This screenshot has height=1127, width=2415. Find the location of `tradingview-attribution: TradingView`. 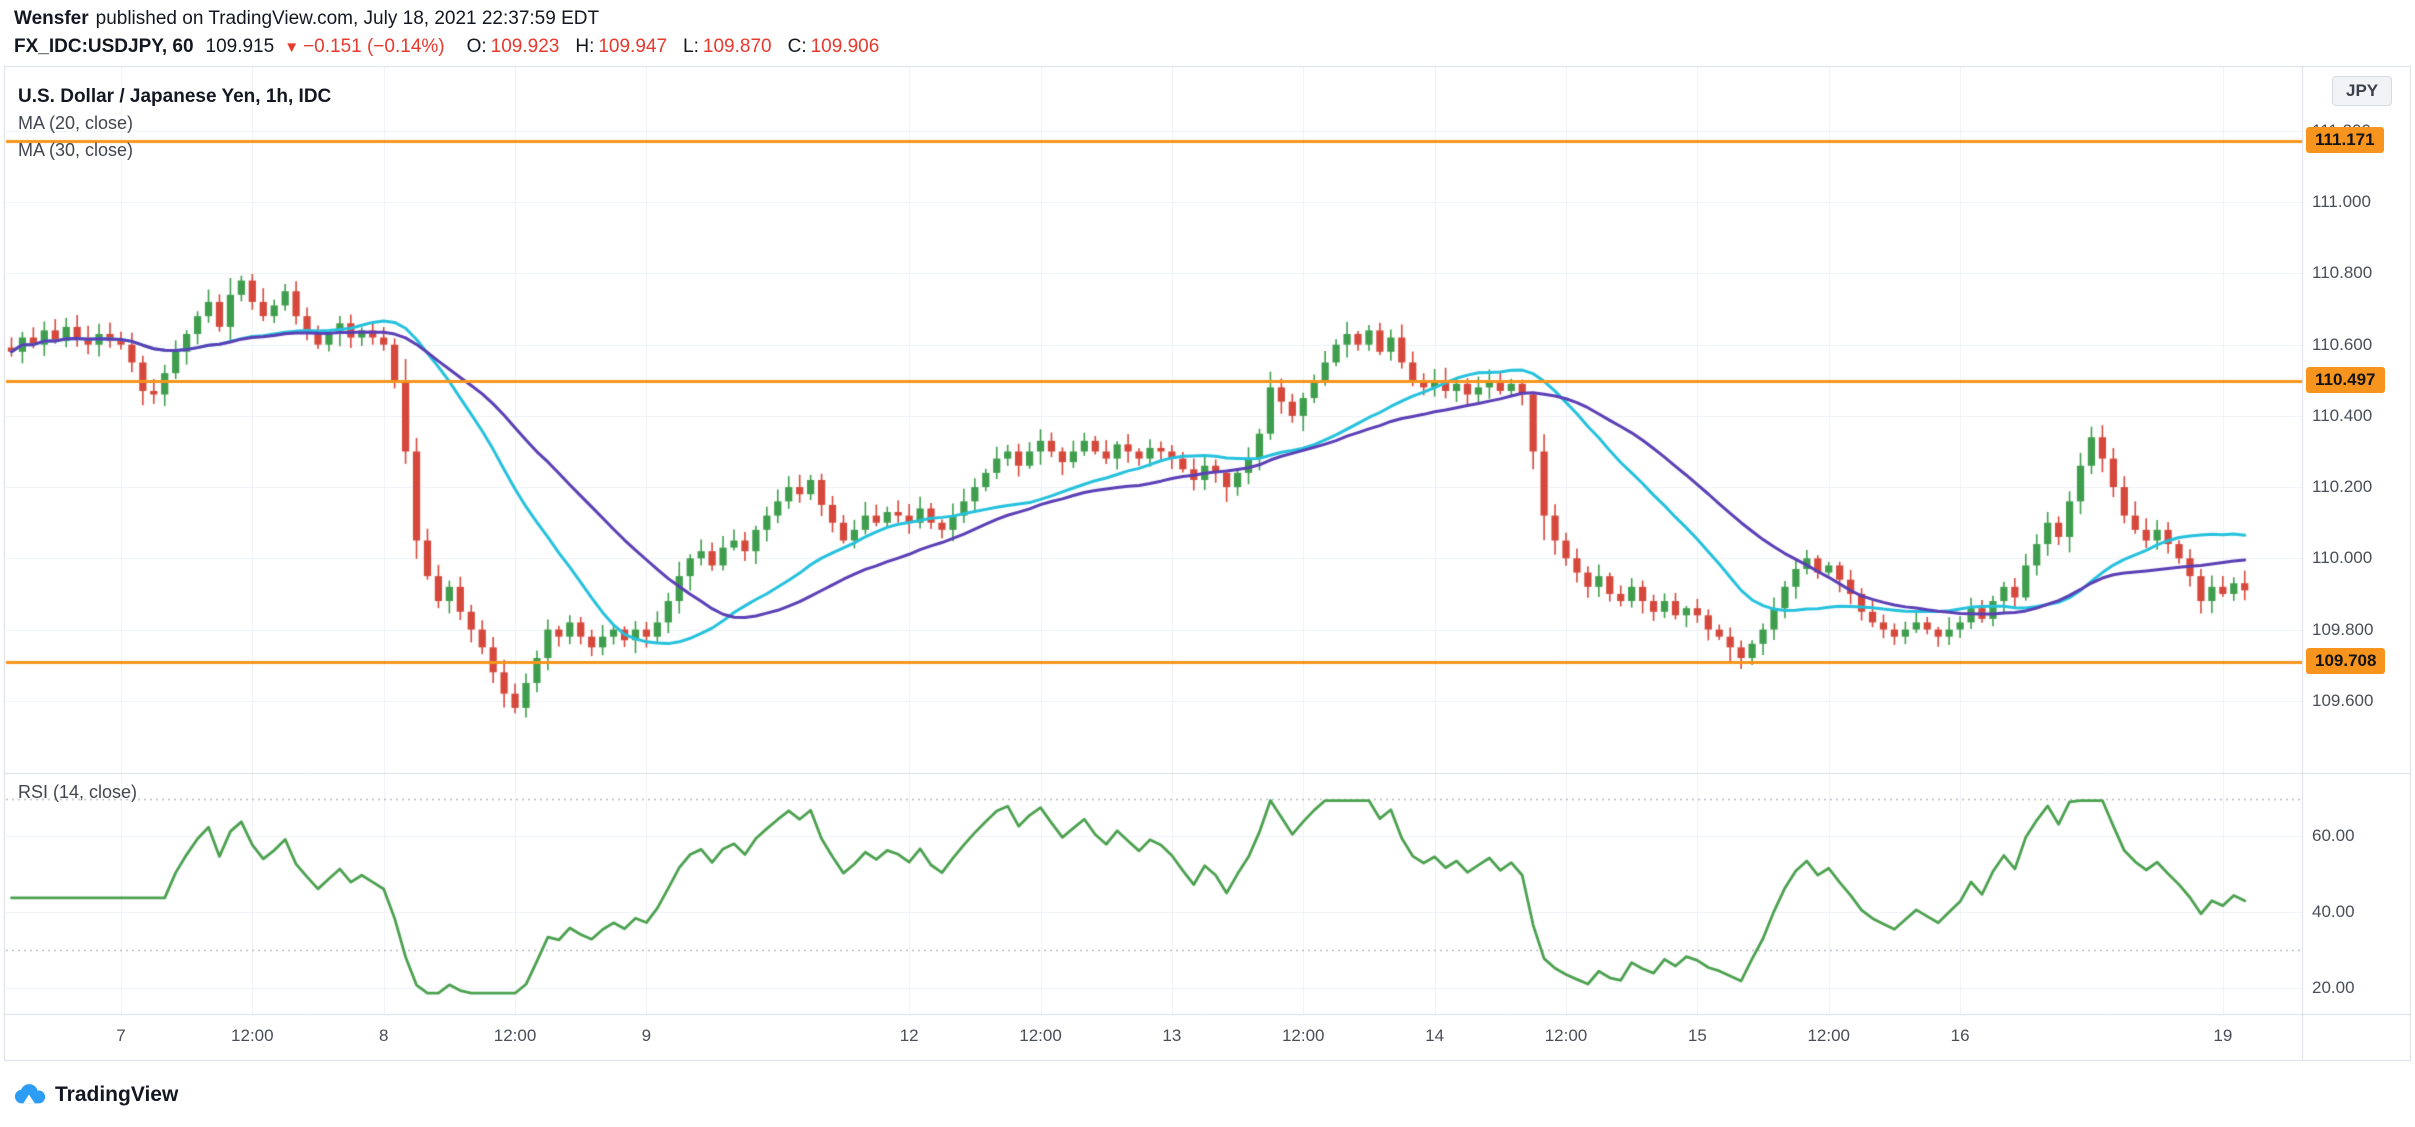

tradingview-attribution: TradingView is located at coordinates (95, 1094).